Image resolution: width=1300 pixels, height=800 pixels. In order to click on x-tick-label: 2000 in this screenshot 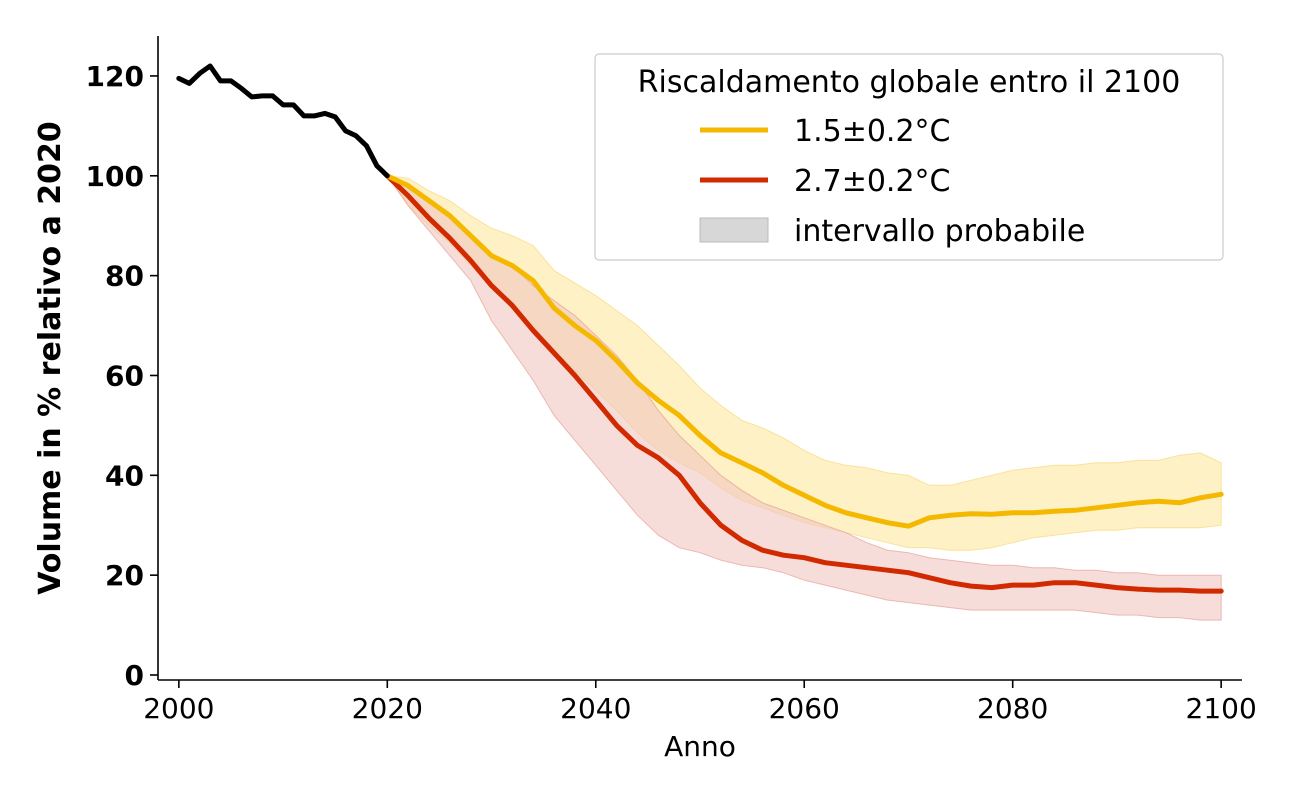, I will do `click(178, 708)`.